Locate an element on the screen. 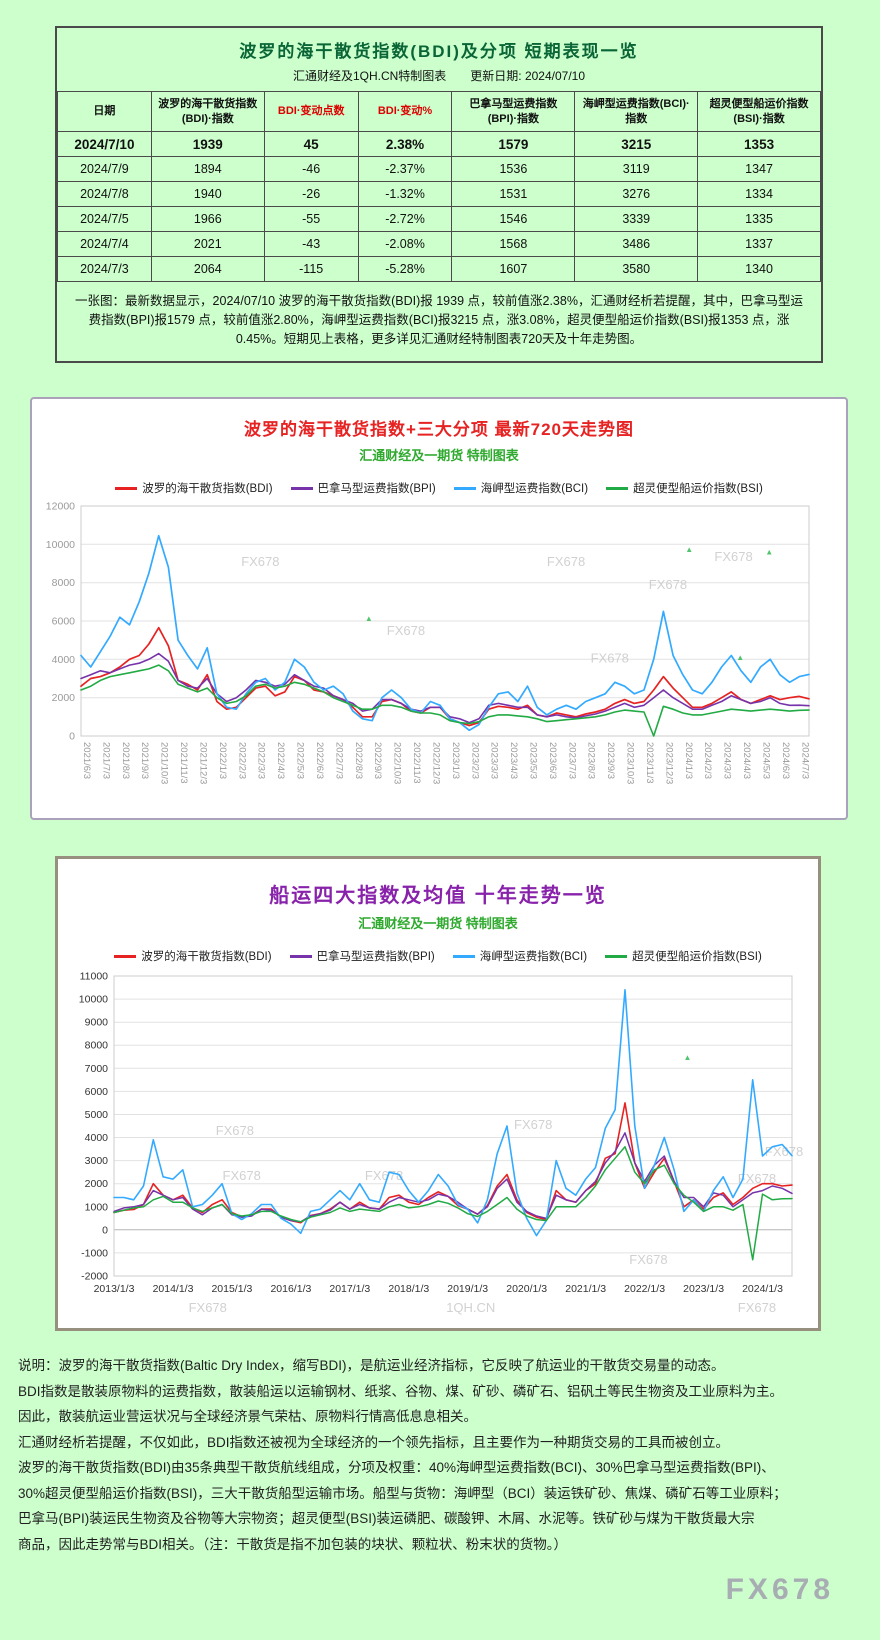 The image size is (880, 1640). table-row: 2024/7/10 1939 45 2.38% 1579 3215 1353 is located at coordinates (439, 144).